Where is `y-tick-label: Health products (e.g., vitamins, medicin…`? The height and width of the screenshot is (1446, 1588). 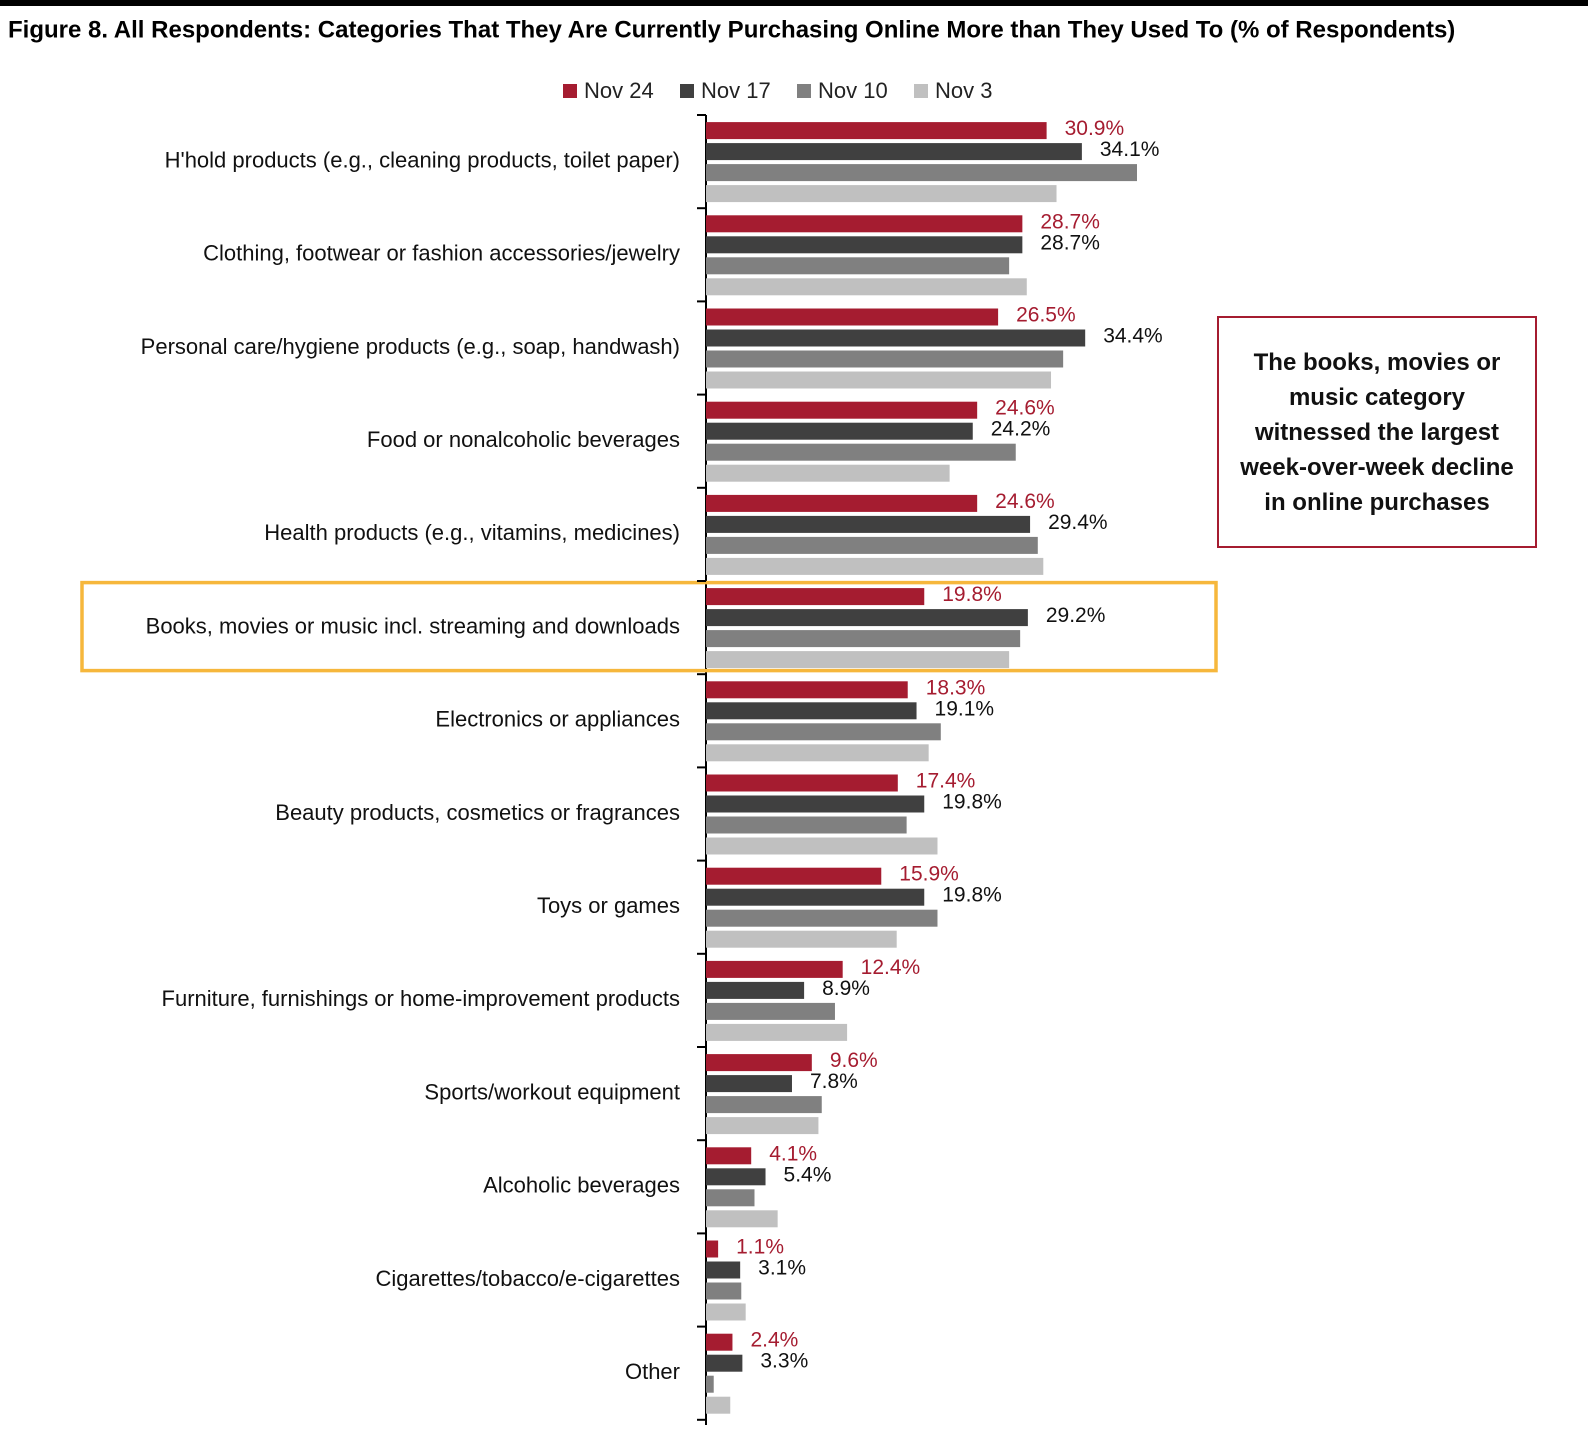
y-tick-label: Health products (e.g., vitamins, medicin… is located at coordinates (472, 532).